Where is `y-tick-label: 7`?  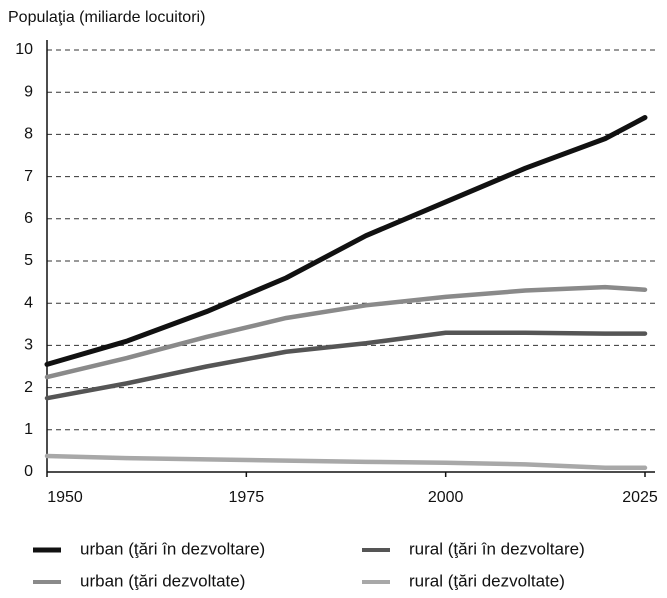
y-tick-label: 7 is located at coordinates (28, 176).